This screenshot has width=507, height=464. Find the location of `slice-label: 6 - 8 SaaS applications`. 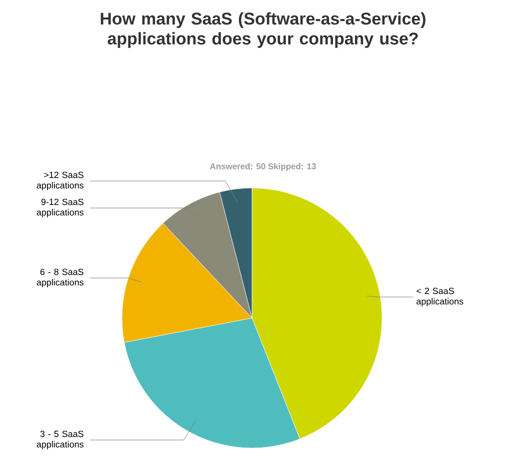

slice-label: 6 - 8 SaaS applications is located at coordinates (60, 278).